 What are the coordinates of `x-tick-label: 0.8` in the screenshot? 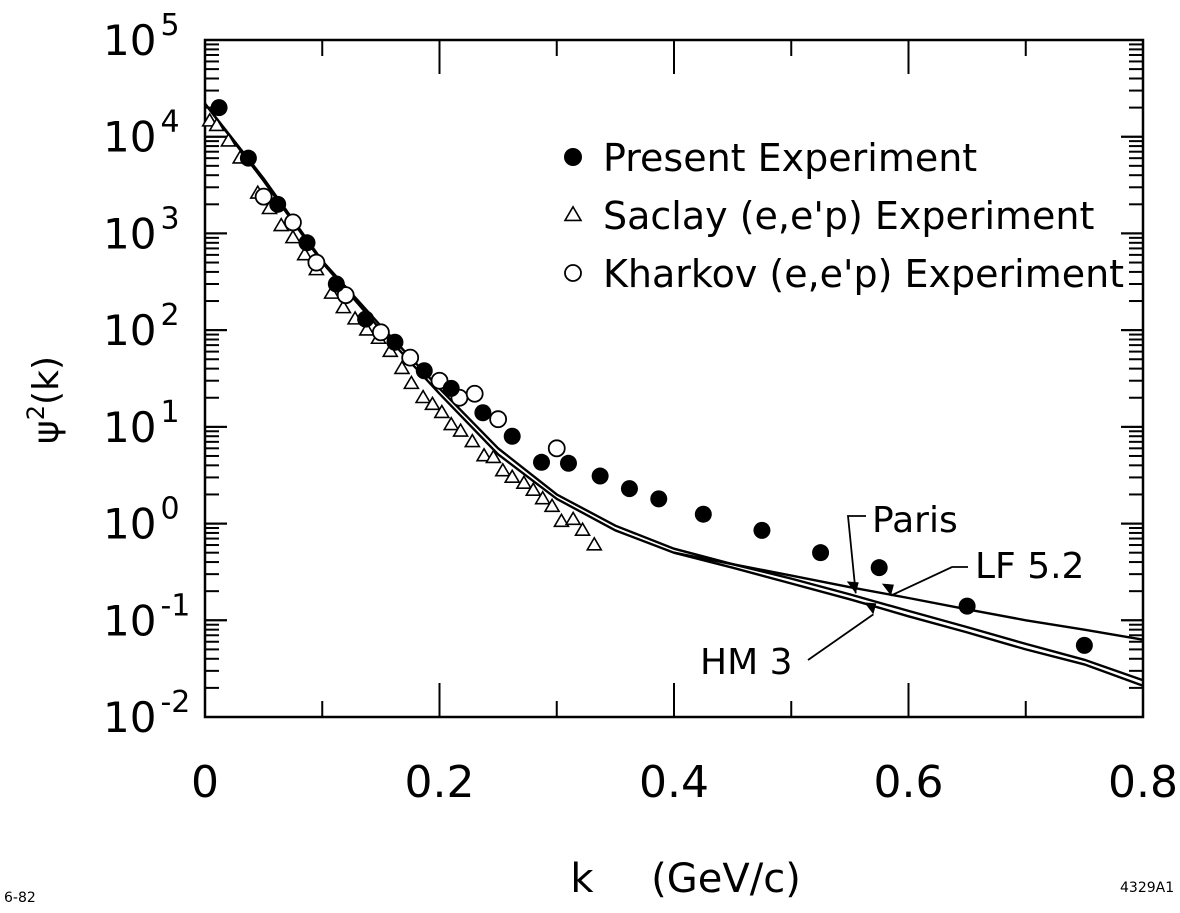 It's located at (1143, 782).